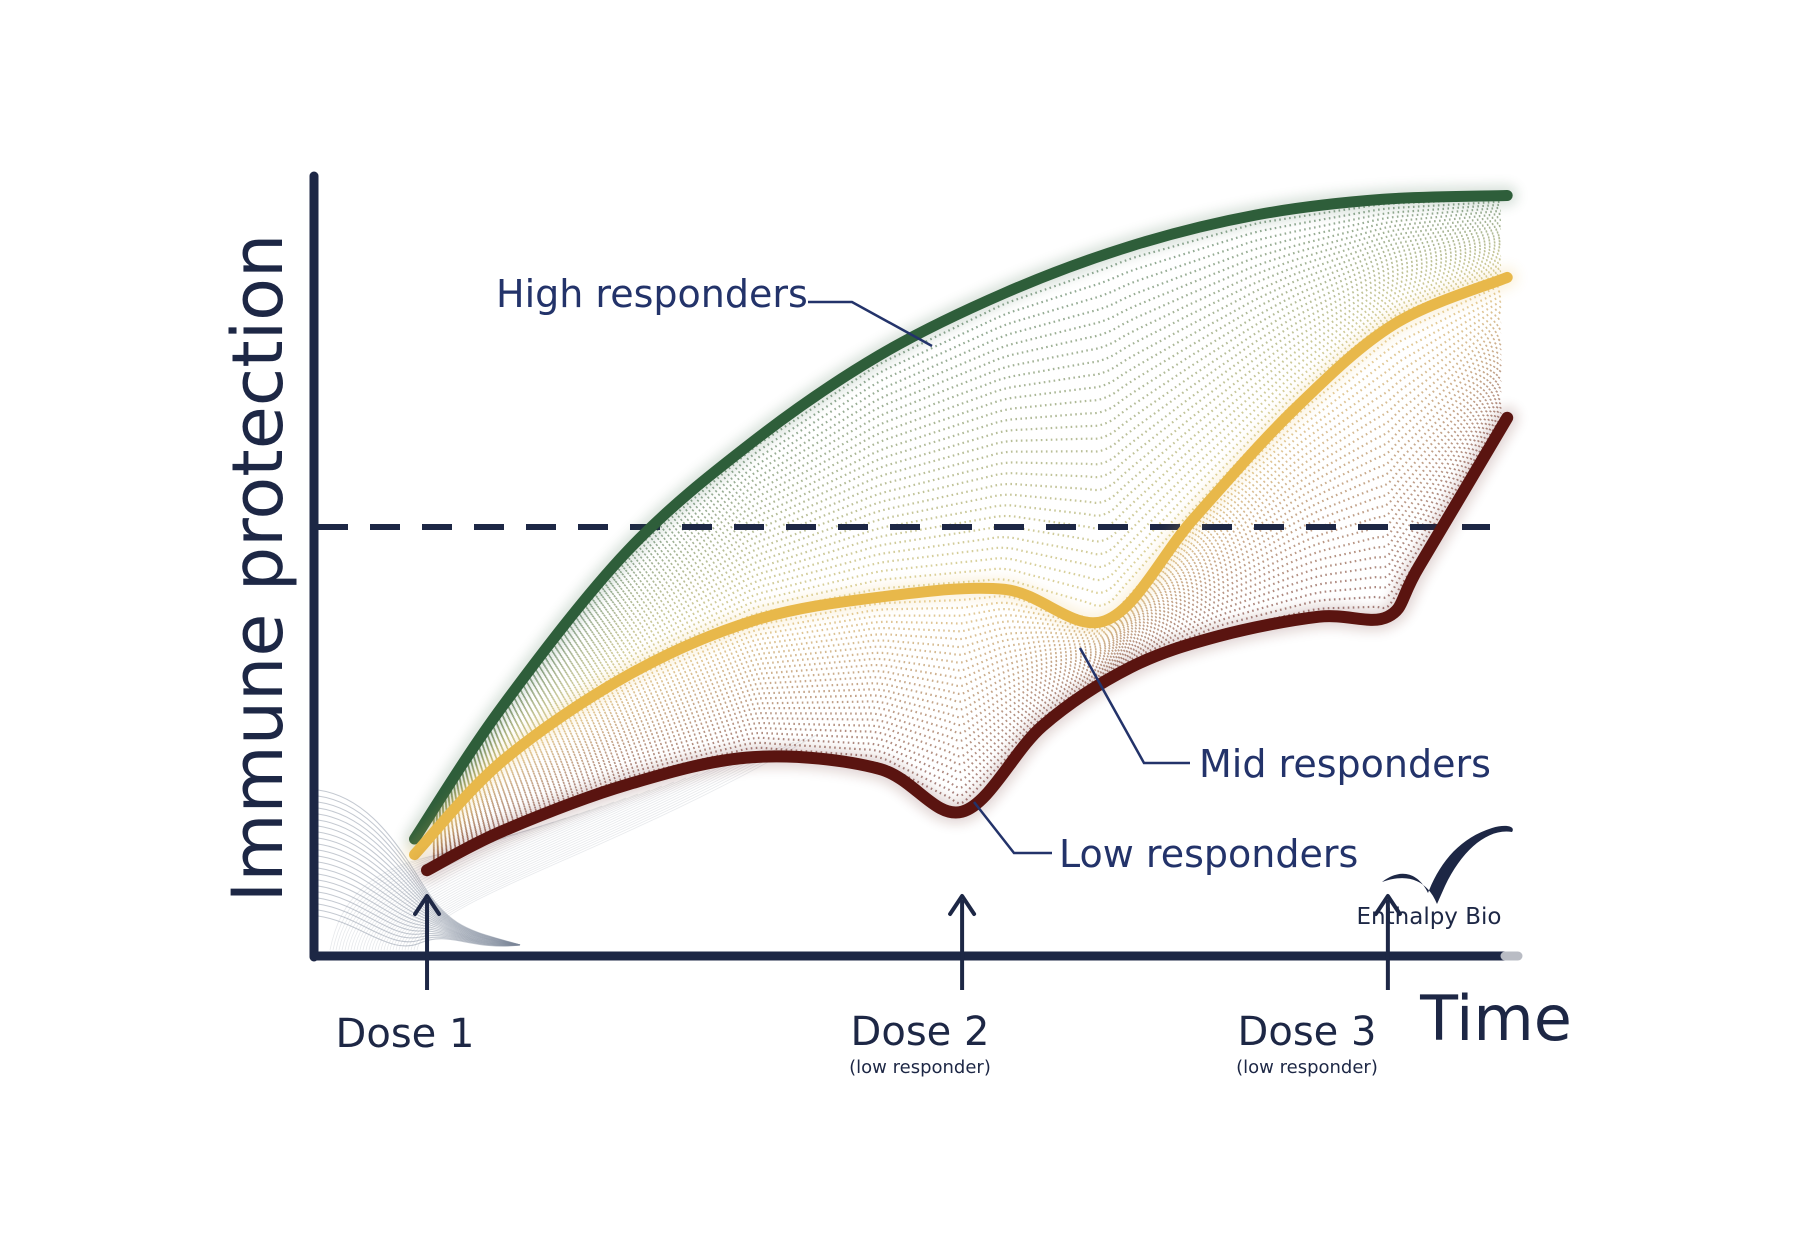 This screenshot has width=1812, height=1246. I want to click on dose-1-arrow-icon, so click(427, 942).